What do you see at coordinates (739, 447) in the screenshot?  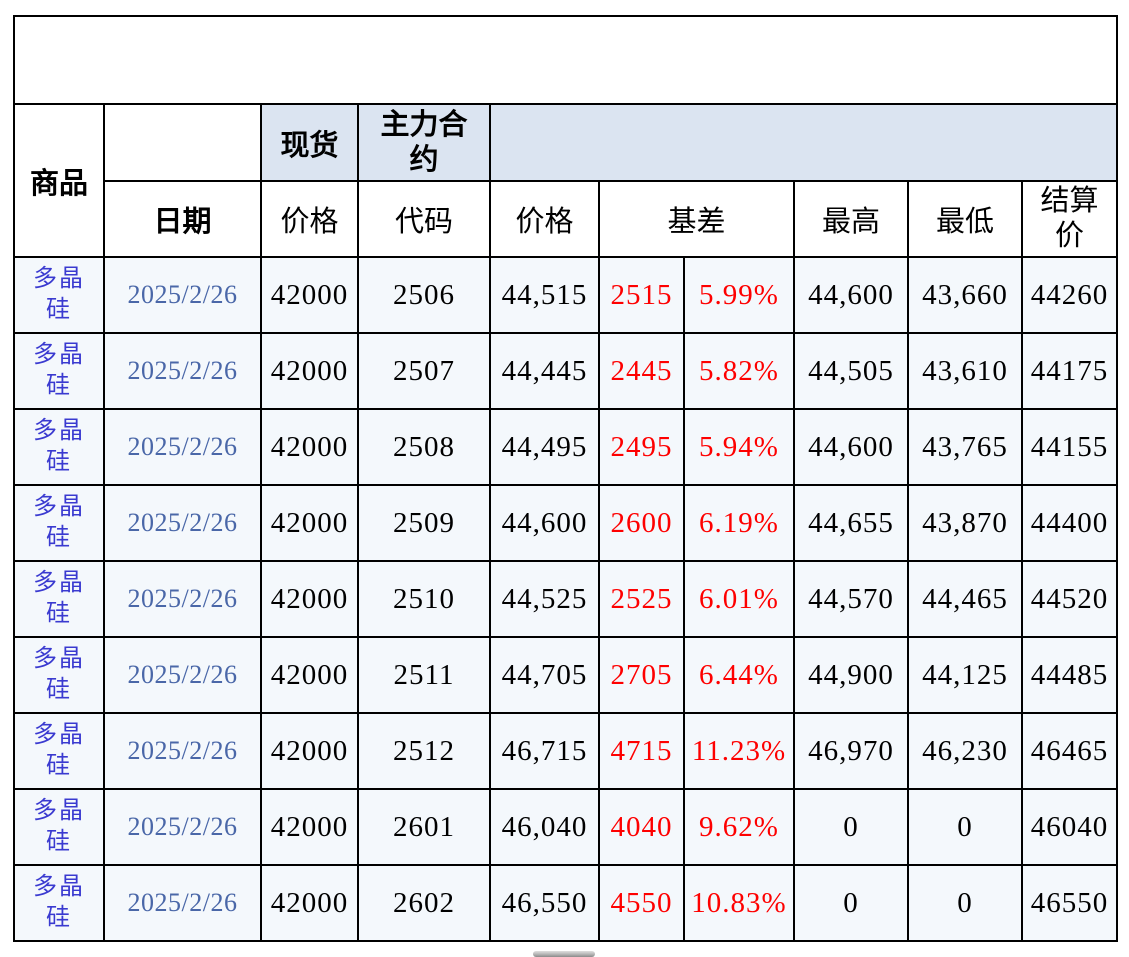 I see `basis-percent-cell: 5.94%` at bounding box center [739, 447].